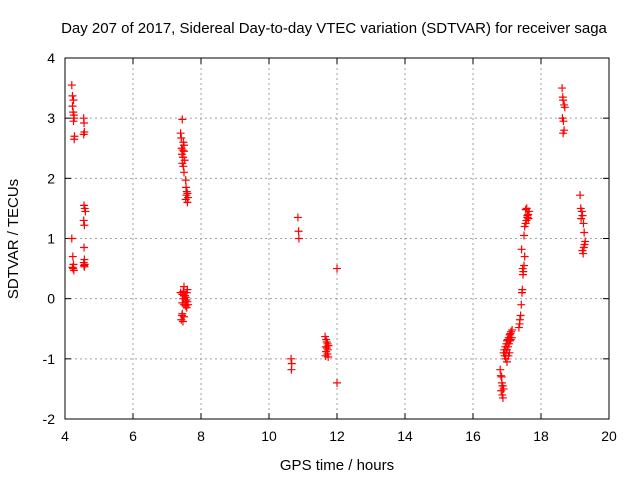 This screenshot has width=640, height=480. Describe the element at coordinates (541, 436) in the screenshot. I see `x-tick-label: 18` at that location.